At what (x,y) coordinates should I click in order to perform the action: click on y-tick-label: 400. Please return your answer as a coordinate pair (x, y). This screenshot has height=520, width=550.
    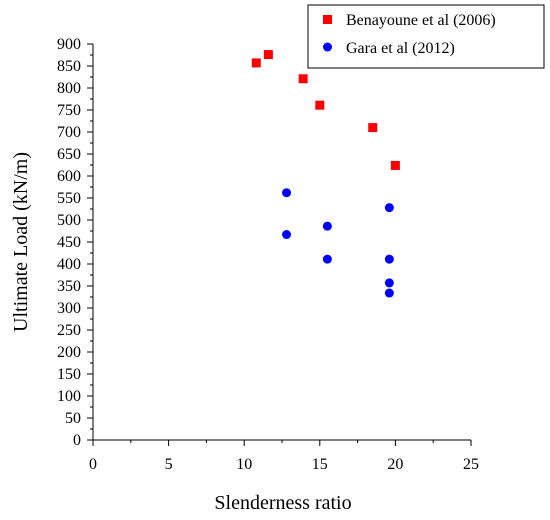
    Looking at the image, I should click on (69, 264).